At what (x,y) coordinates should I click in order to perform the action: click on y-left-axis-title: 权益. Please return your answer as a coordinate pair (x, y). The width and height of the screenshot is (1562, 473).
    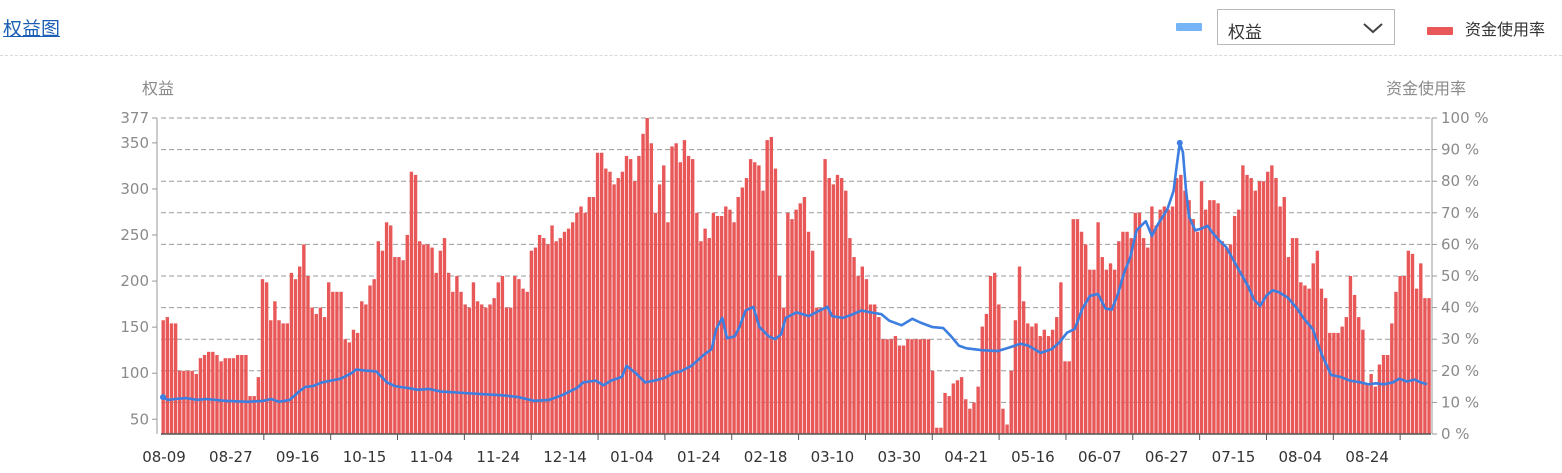
    Looking at the image, I should click on (158, 88).